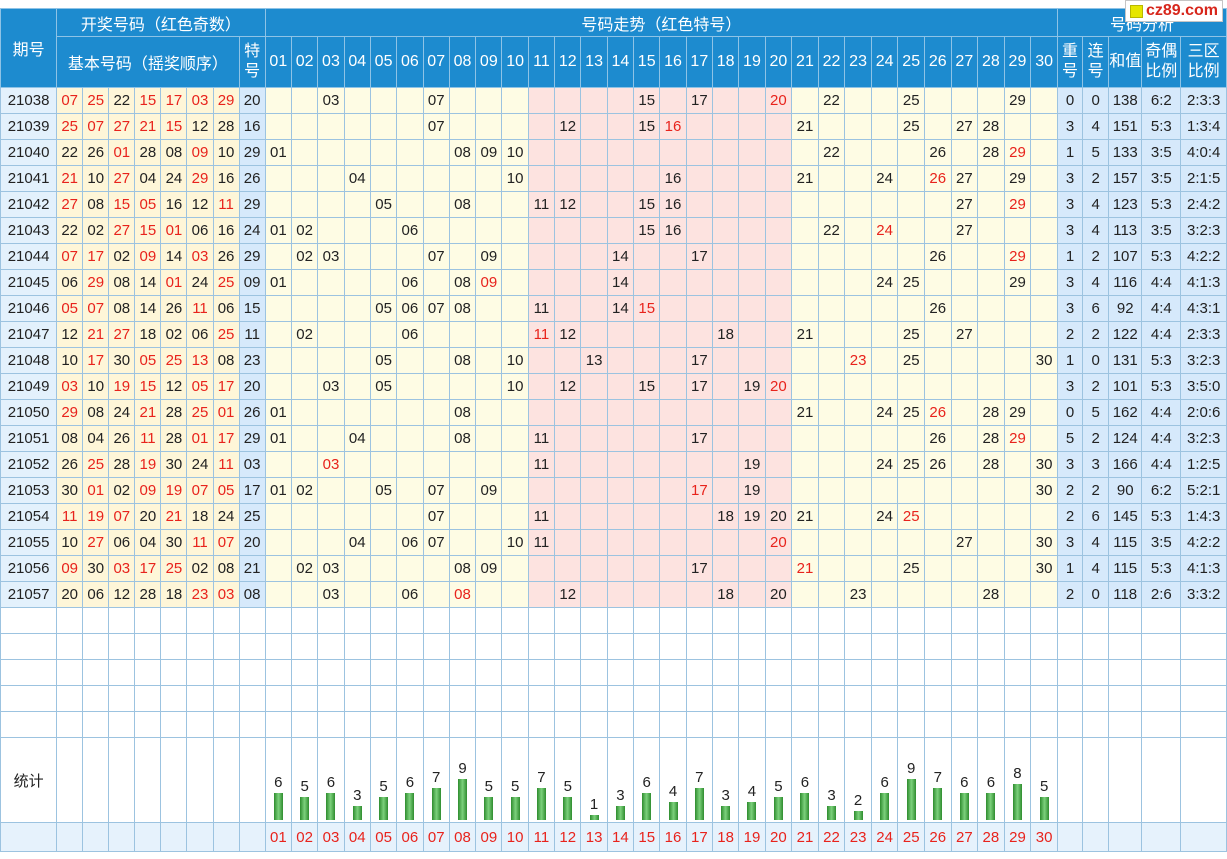 Image resolution: width=1227 pixels, height=859 pixels. Describe the element at coordinates (436, 780) in the screenshot. I see `stats-bar-wrap: 7` at that location.